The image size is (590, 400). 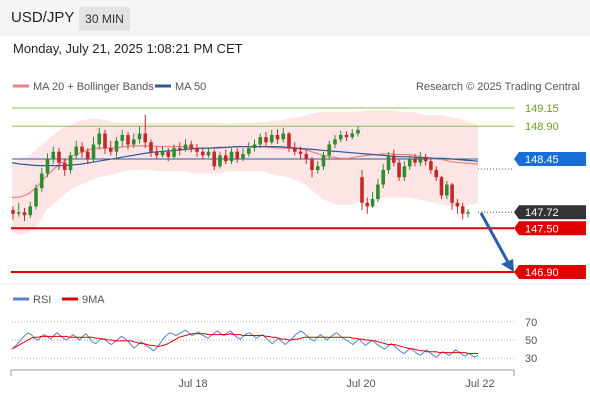 I want to click on level-labels: 149.15 148.90 148.45 147.72 147.50 146.90, so click(x=550, y=191).